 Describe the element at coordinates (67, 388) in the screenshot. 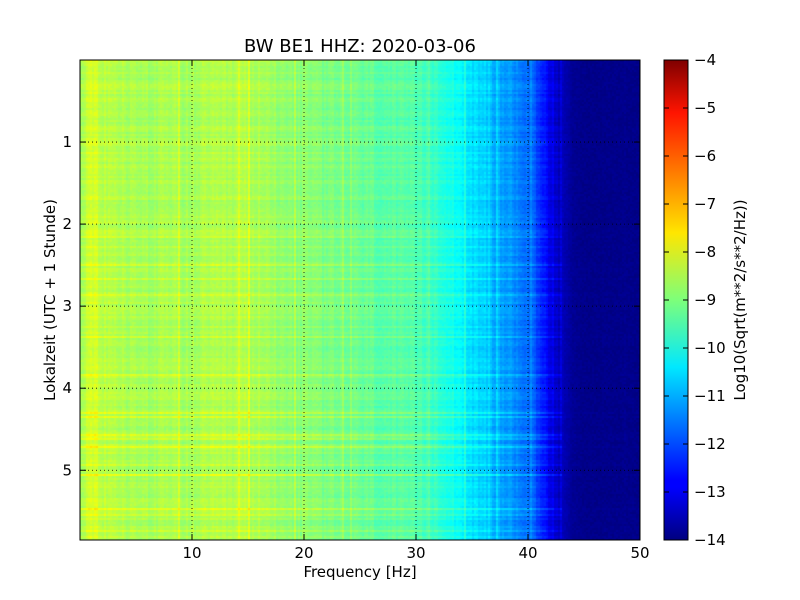

I see `y-tick-label: 4` at that location.